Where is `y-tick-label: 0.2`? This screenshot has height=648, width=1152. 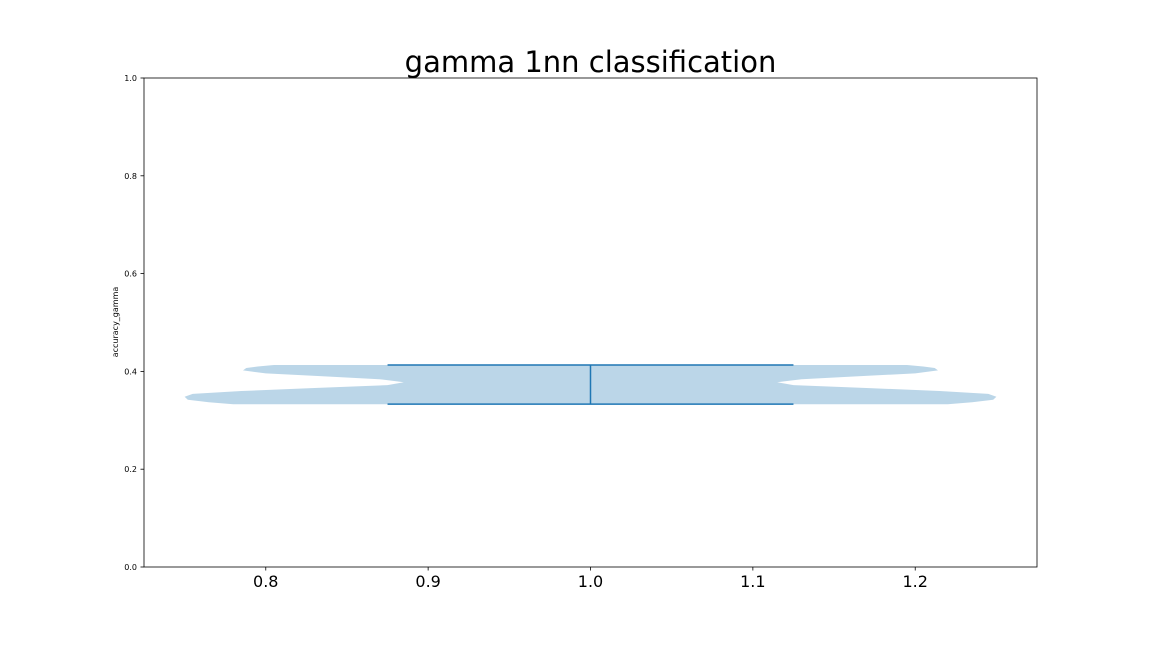 y-tick-label: 0.2 is located at coordinates (130, 469).